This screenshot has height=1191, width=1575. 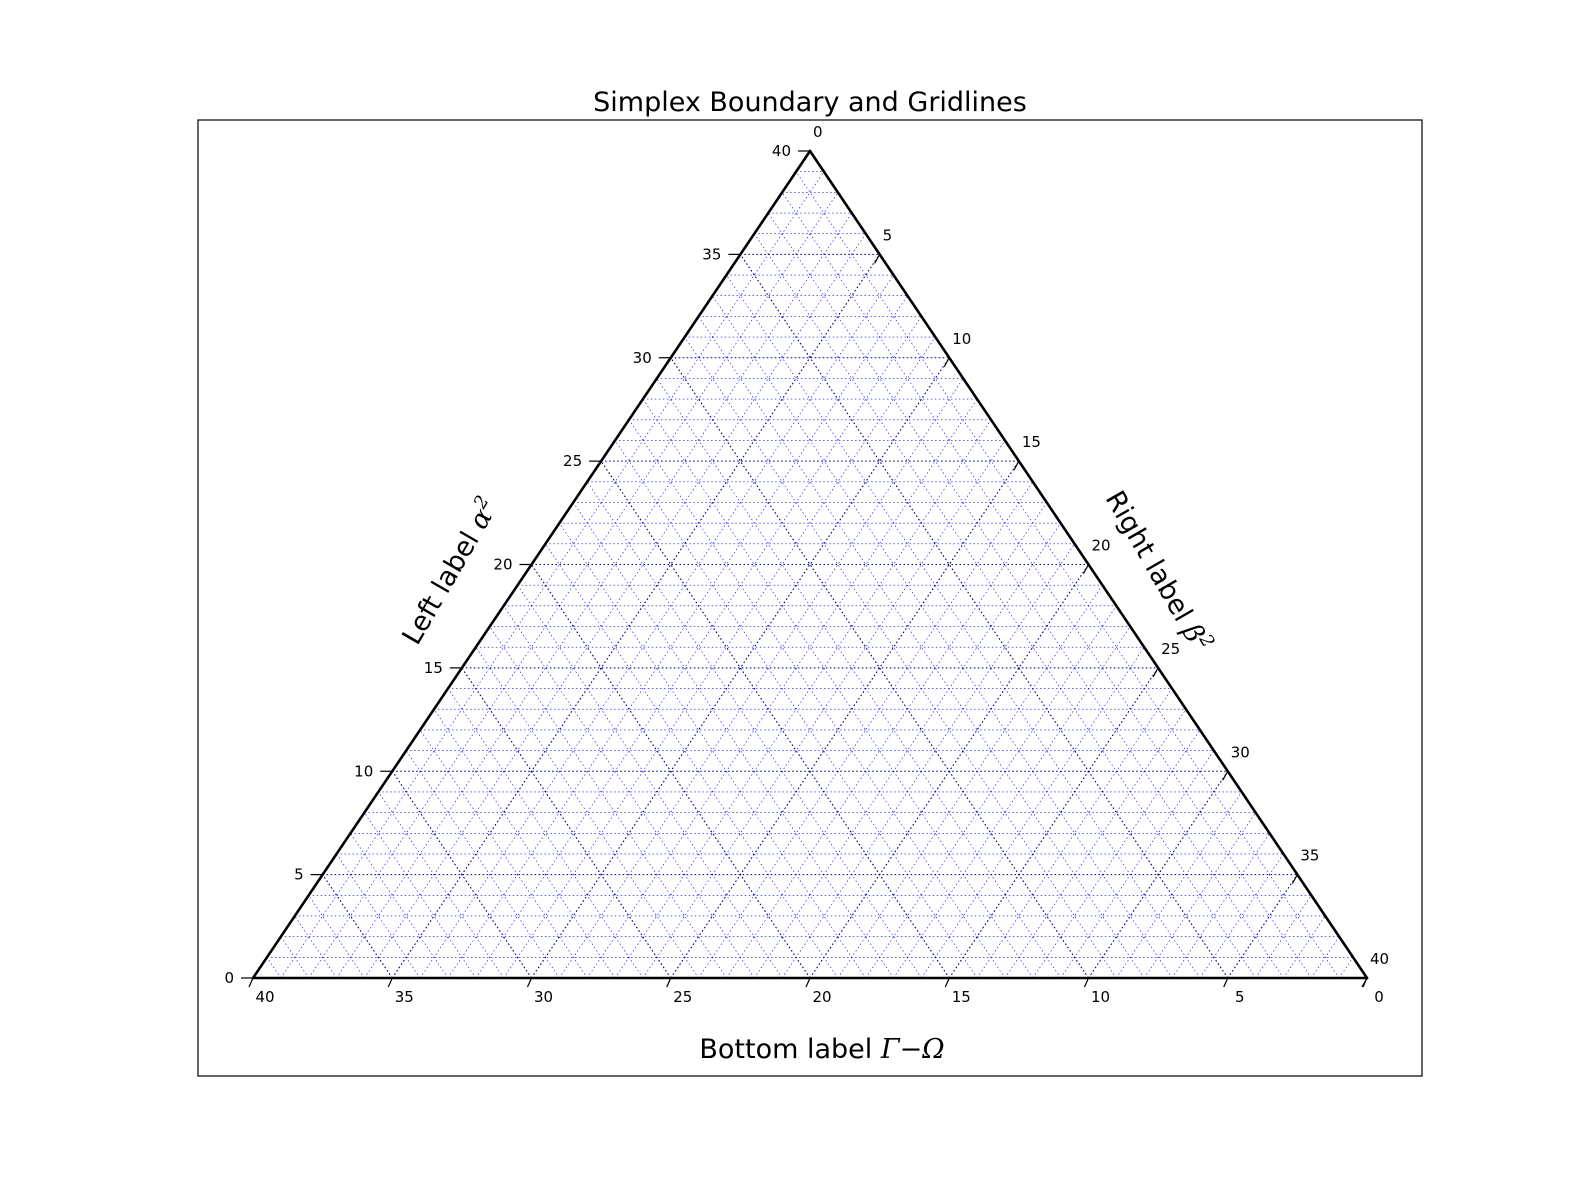 I want to click on left-tick-label: 25, so click(x=572, y=461).